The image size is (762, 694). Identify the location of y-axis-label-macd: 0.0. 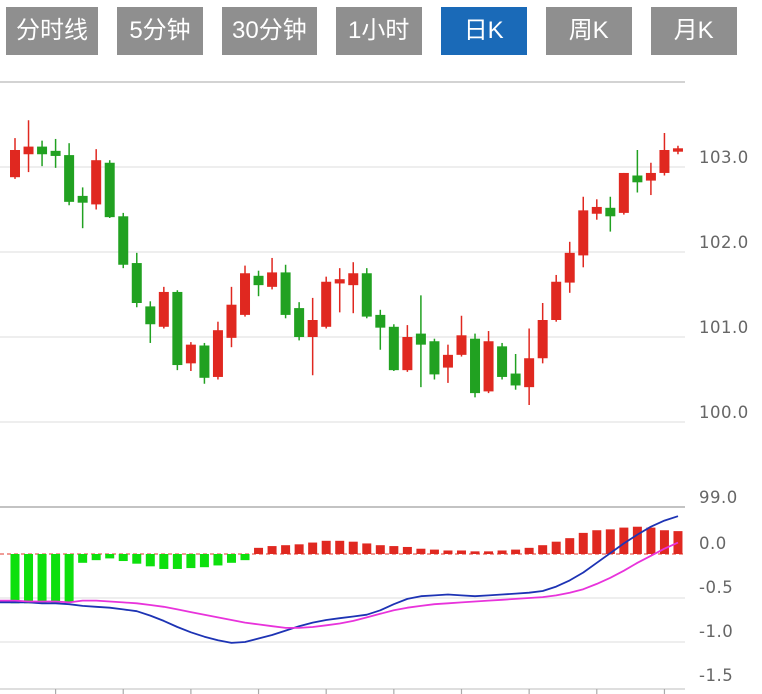
(713, 543).